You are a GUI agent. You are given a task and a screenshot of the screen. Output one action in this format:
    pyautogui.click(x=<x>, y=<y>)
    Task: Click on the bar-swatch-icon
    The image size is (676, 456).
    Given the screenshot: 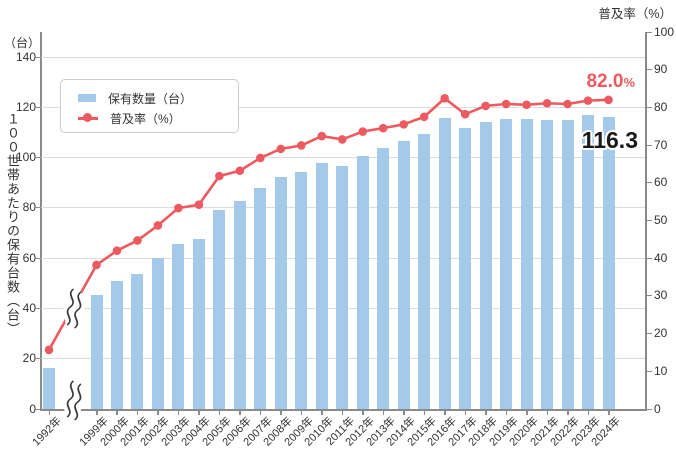 What is the action you would take?
    pyautogui.click(x=87, y=98)
    